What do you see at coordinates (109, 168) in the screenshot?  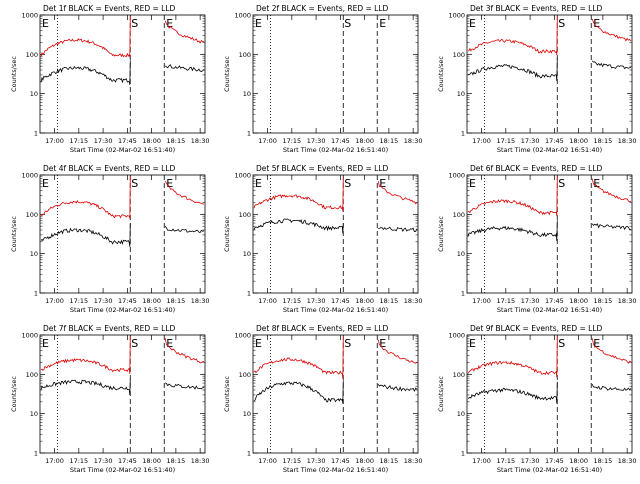 I see `panel-title: Det 4f BLACK = Events, RED = LLD` at bounding box center [109, 168].